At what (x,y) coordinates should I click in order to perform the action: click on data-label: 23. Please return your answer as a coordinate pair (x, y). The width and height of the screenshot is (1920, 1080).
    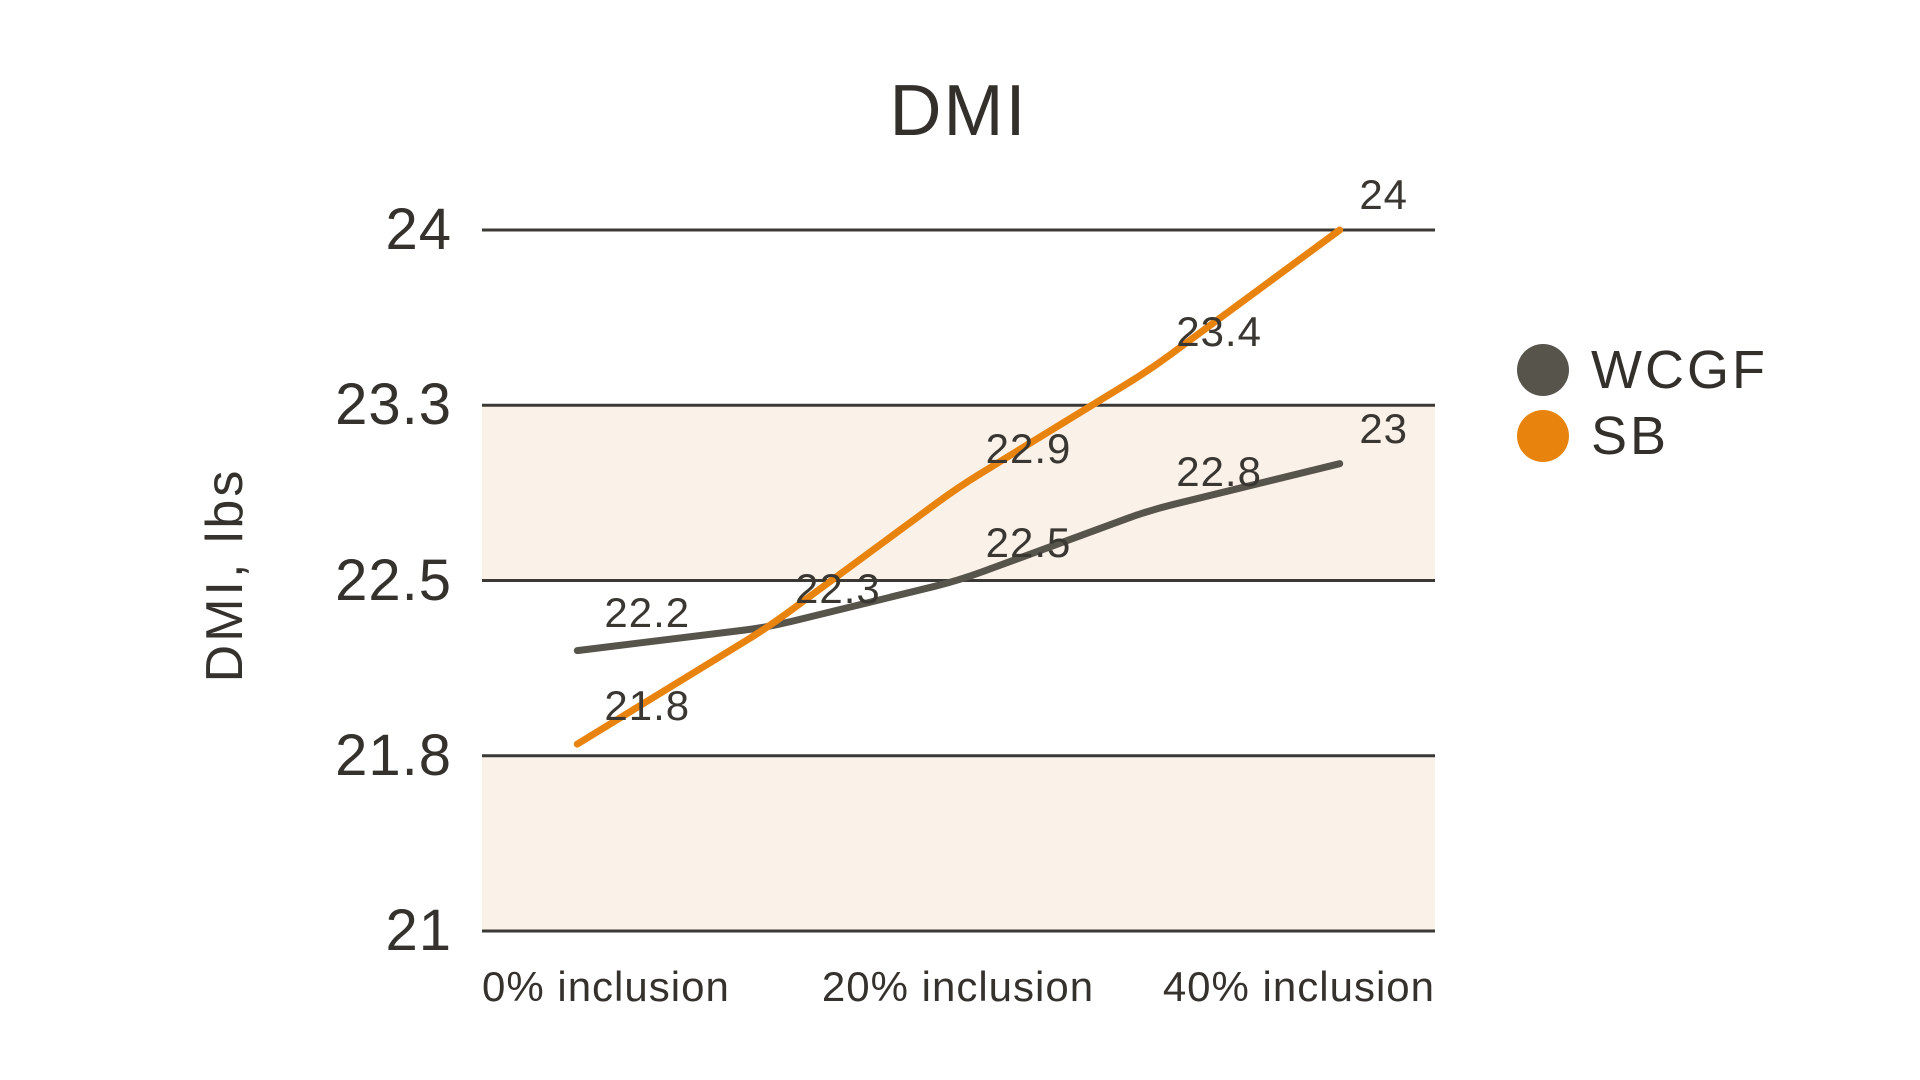
    Looking at the image, I should click on (1384, 428).